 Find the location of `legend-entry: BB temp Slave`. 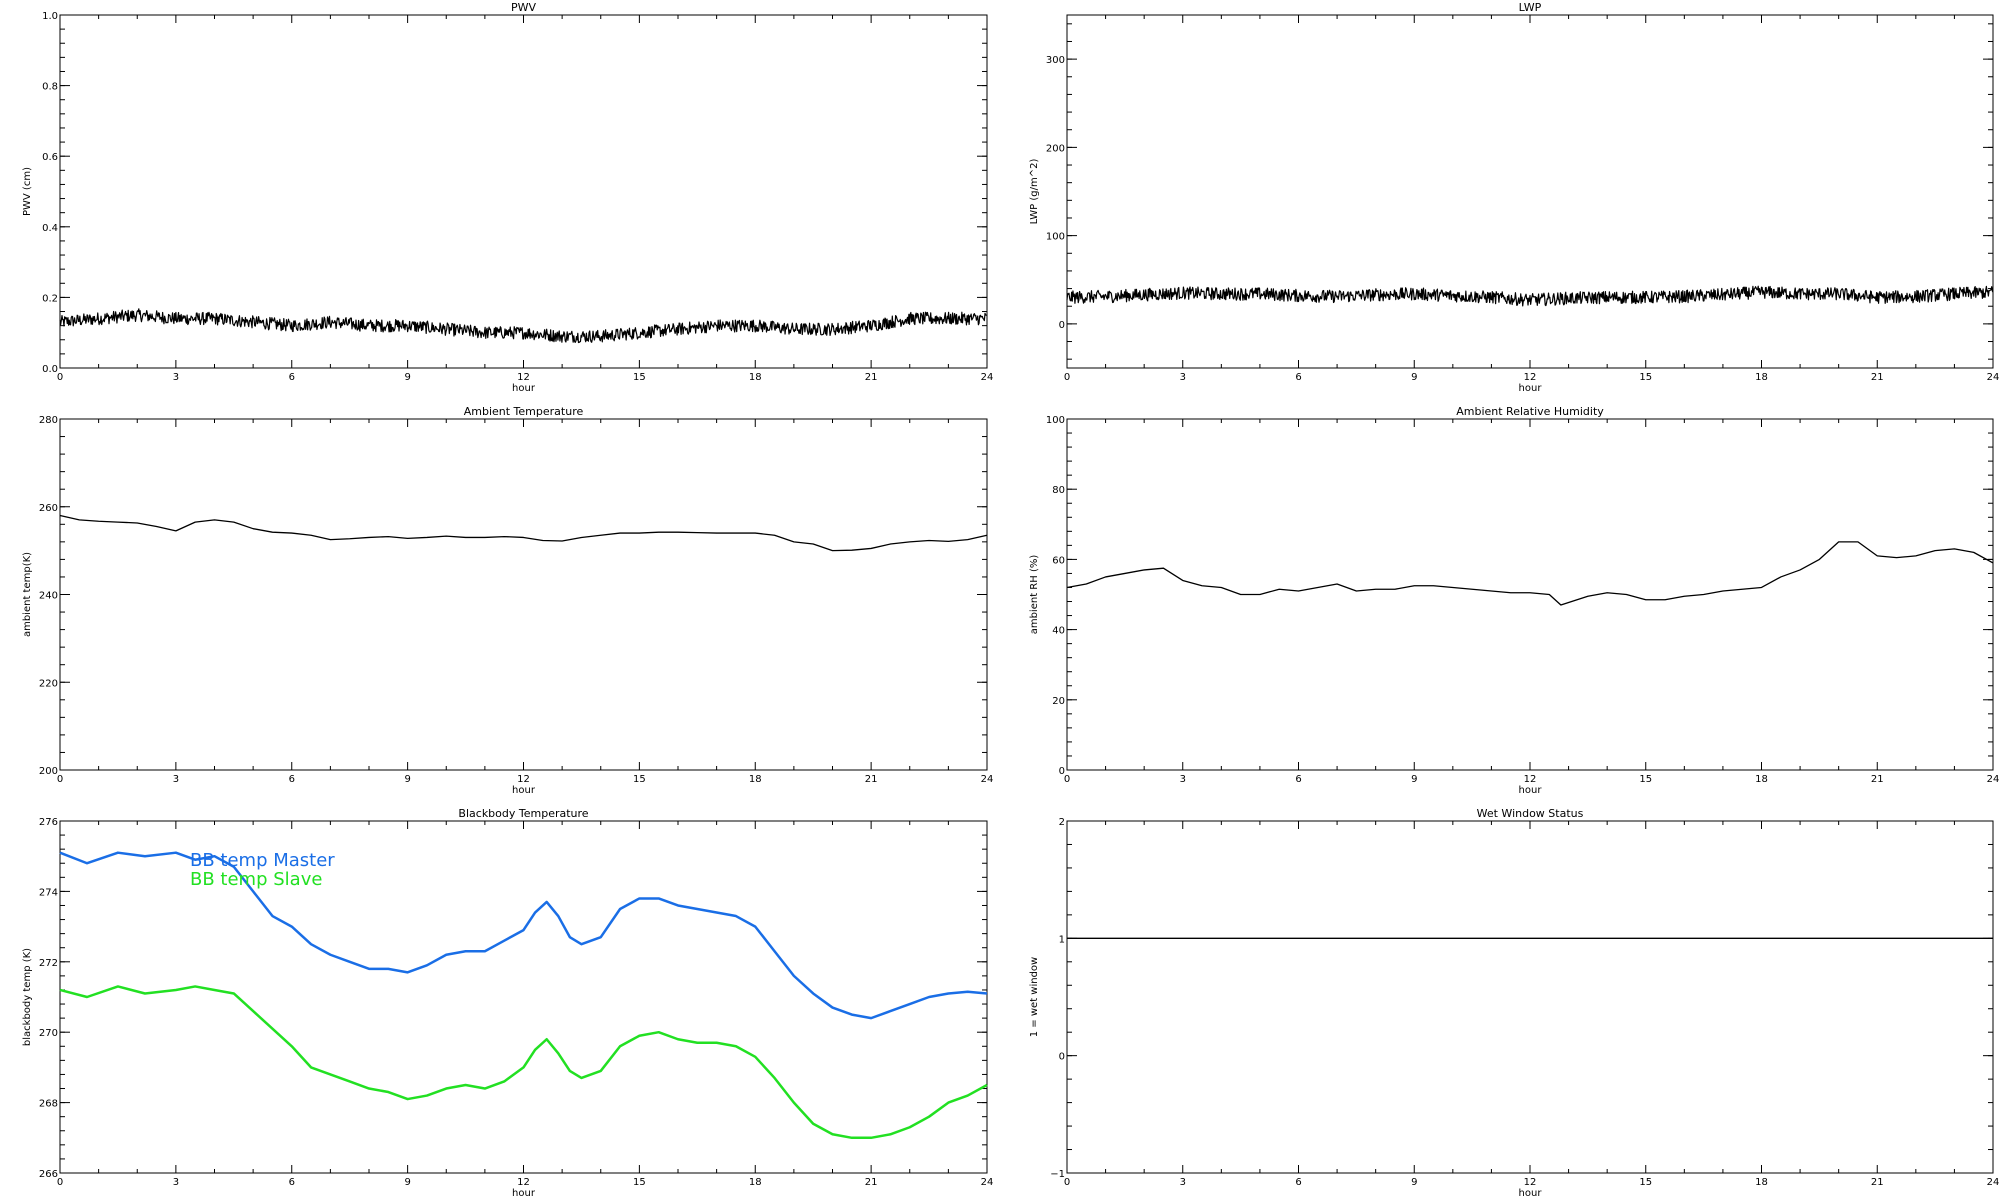

legend-entry: BB temp Slave is located at coordinates (256, 879).